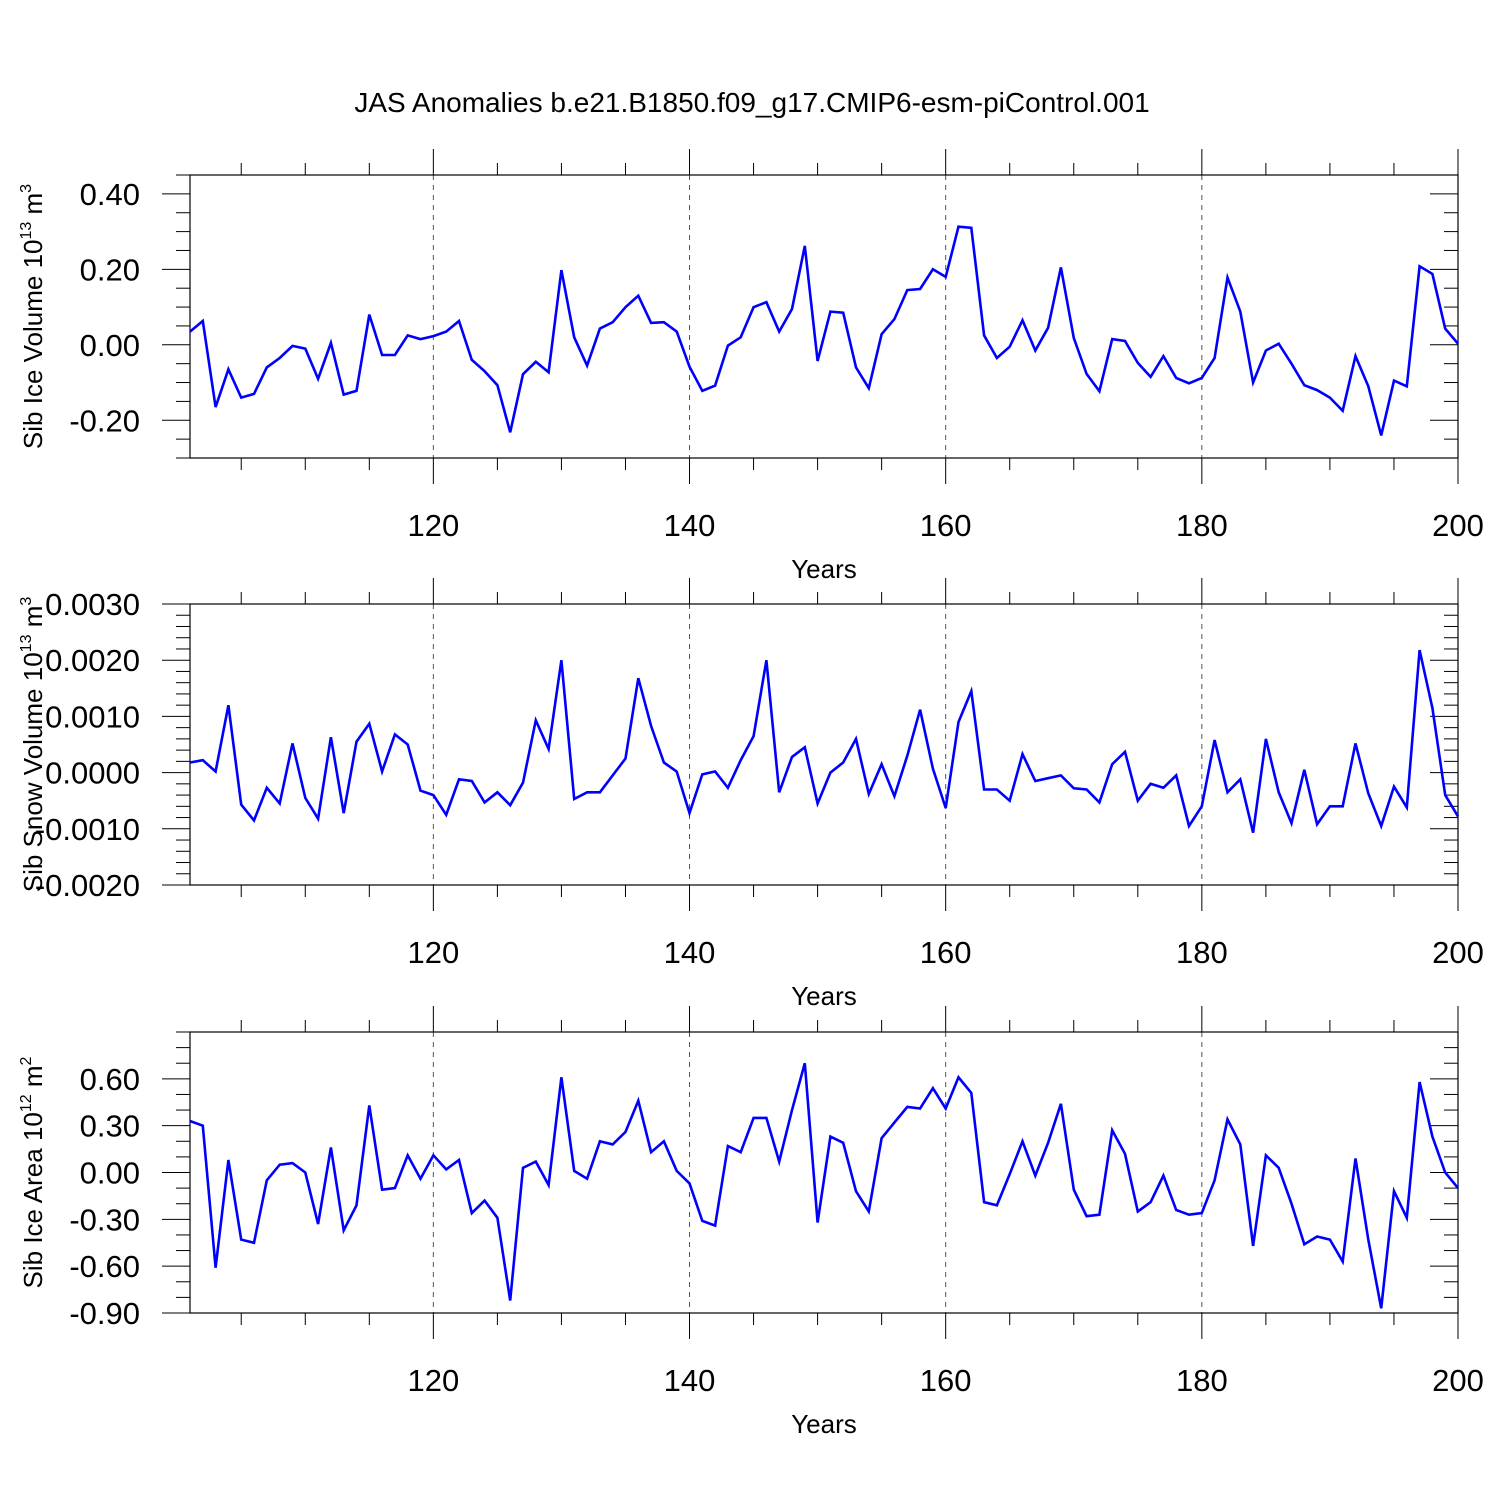 The height and width of the screenshot is (1500, 1500). Describe the element at coordinates (92, 660) in the screenshot. I see `y-tick-label: 0.0020` at that location.